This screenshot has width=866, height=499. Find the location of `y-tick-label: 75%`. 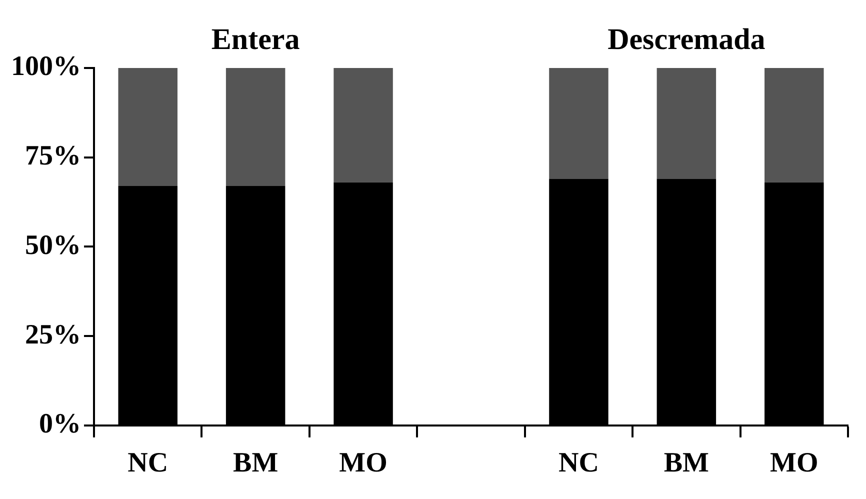

y-tick-label: 75% is located at coordinates (53, 156).